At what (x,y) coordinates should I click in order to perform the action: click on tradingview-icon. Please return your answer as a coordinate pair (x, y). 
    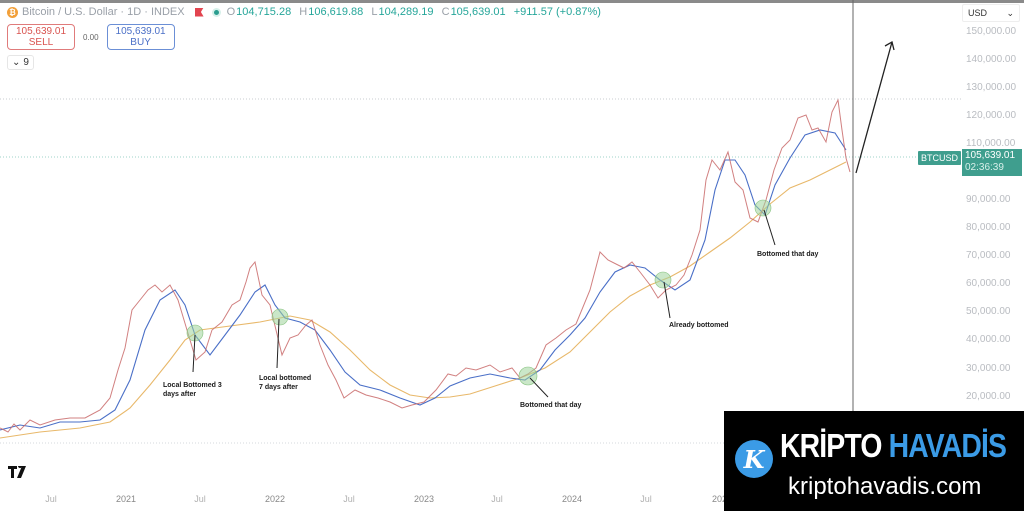
    Looking at the image, I should click on (17, 471).